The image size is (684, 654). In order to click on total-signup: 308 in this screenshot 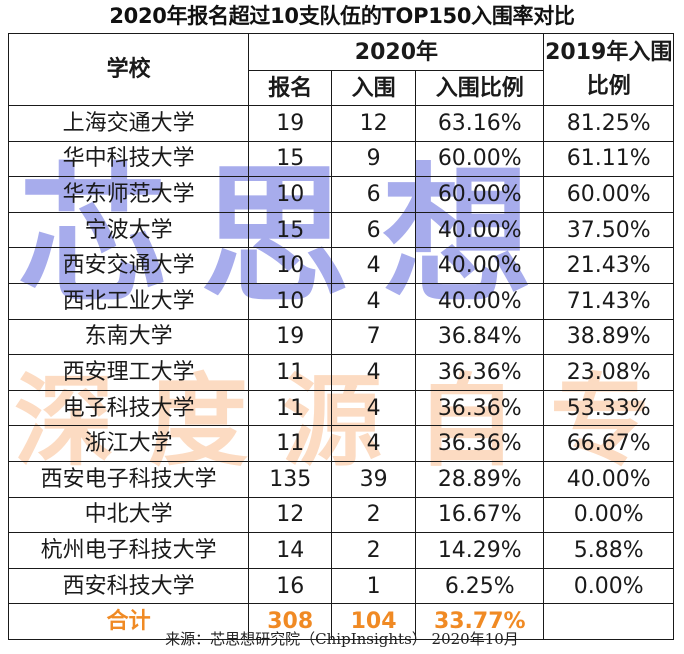, I will do `click(290, 621)`.